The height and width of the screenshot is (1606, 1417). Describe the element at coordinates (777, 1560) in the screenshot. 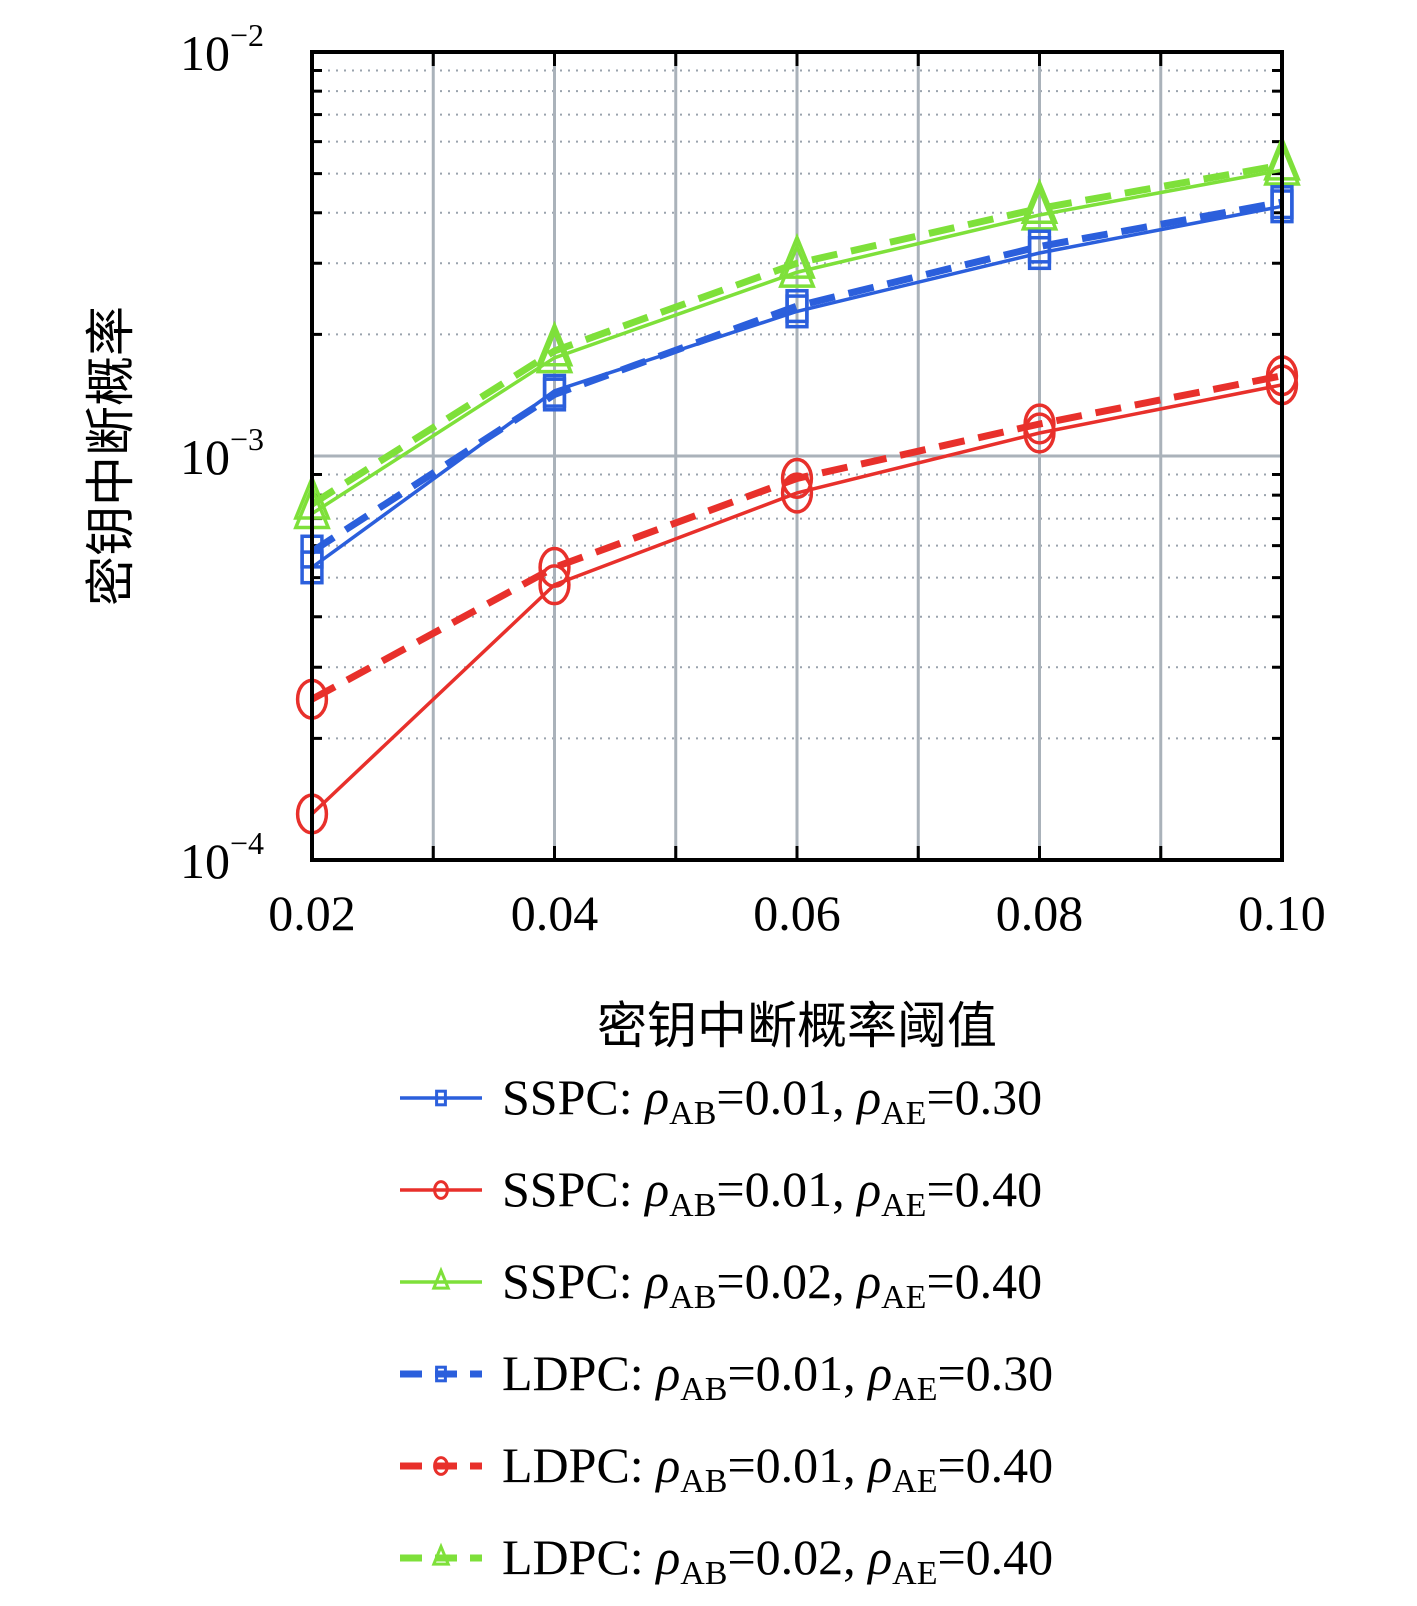

I see `legend-label: LDPC: ρAB=0.02, ρAE=0.40` at that location.